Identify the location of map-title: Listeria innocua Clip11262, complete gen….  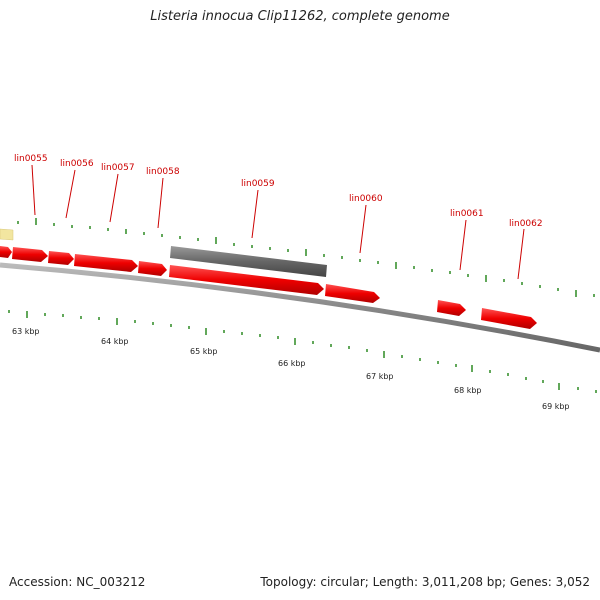
(300, 16).